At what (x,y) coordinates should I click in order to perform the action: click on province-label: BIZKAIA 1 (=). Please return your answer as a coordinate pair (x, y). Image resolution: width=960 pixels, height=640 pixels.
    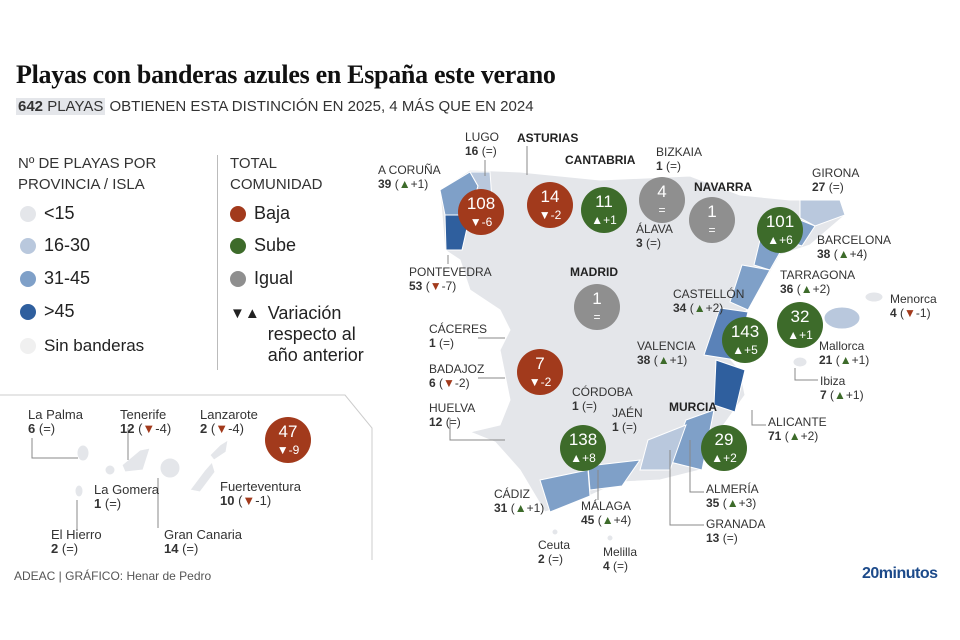
    Looking at the image, I should click on (679, 159).